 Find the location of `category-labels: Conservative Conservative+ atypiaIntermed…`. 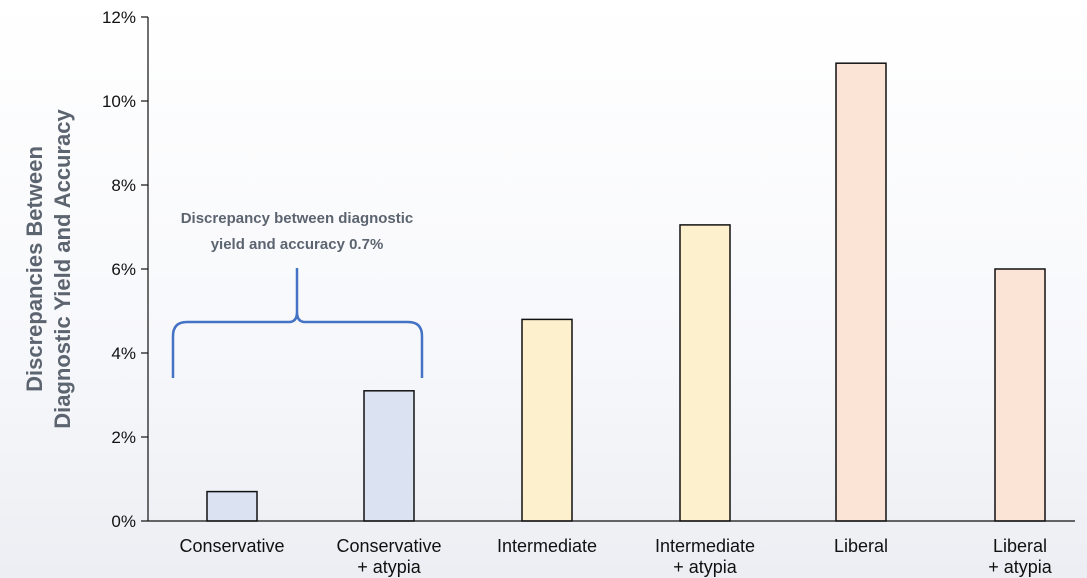

category-labels: Conservative Conservative+ atypiaIntermed… is located at coordinates (615, 556).